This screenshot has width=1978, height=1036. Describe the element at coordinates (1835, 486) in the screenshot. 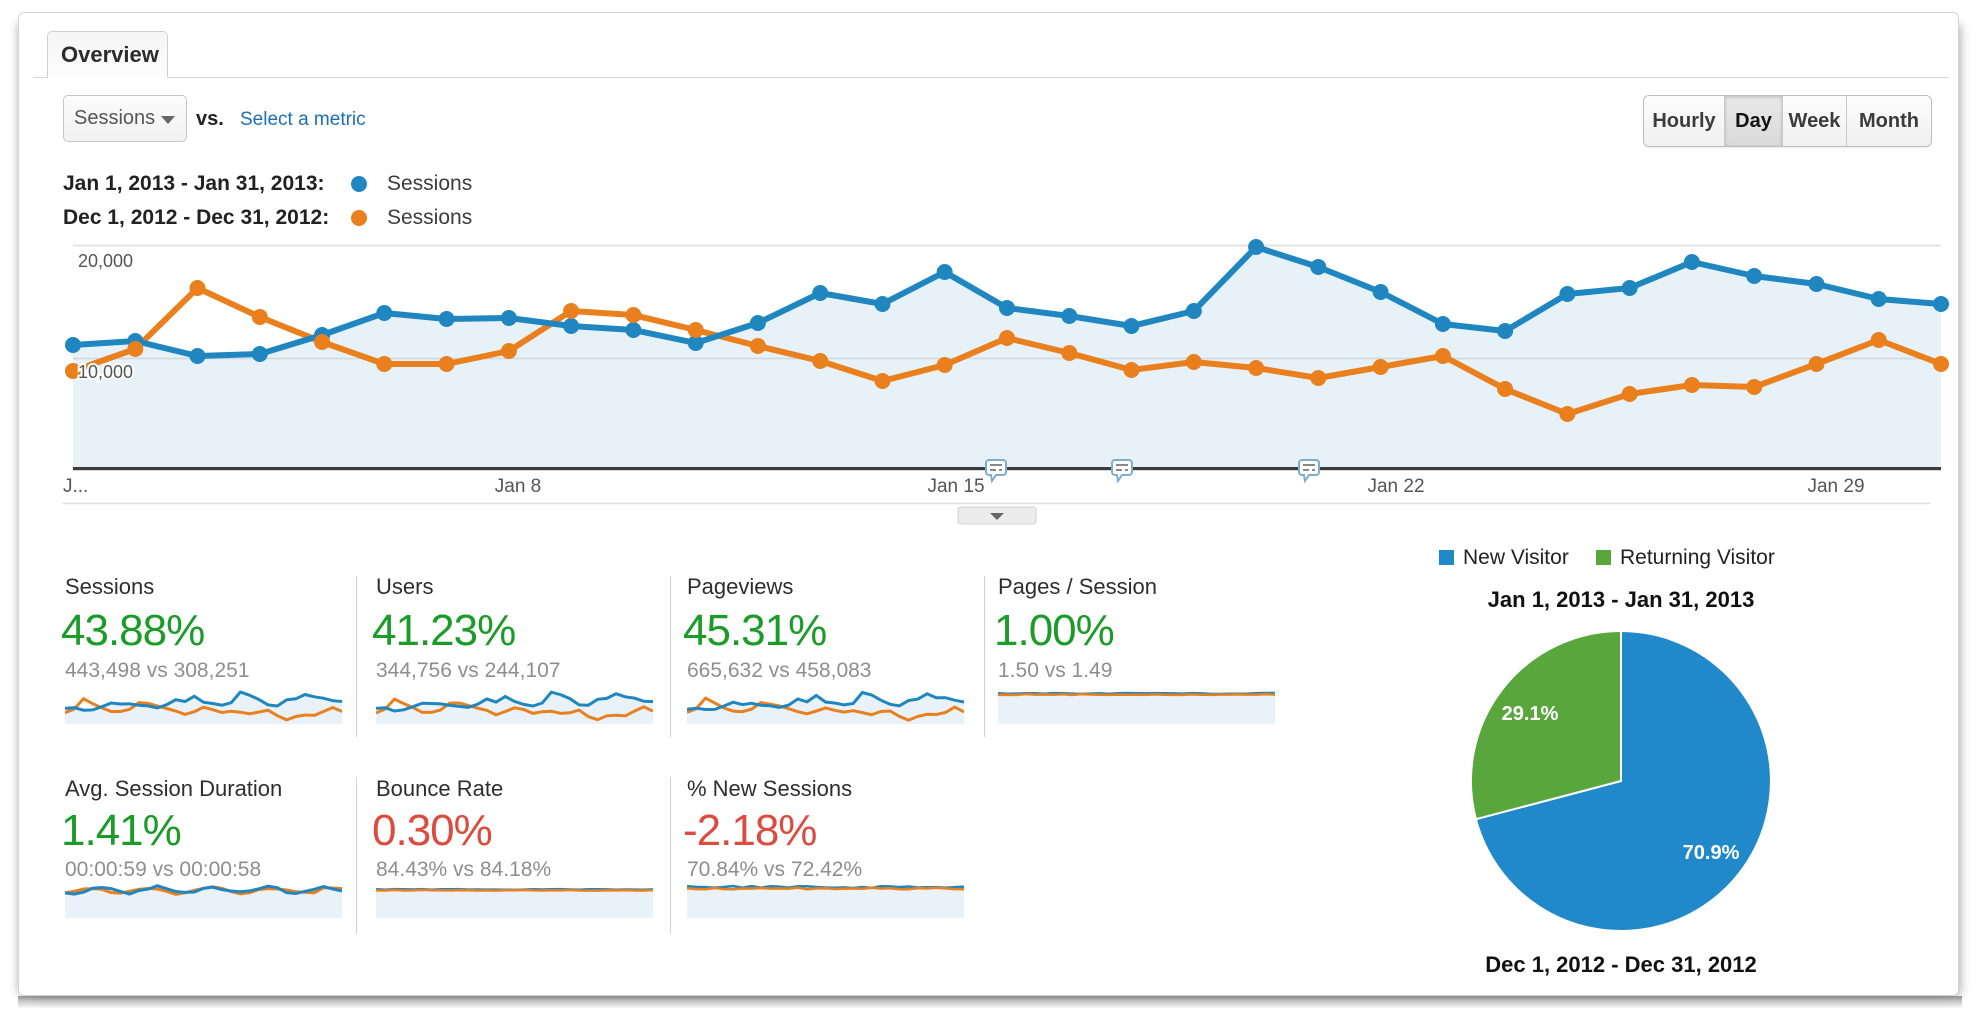

I see `svg-text: Jan 29` at that location.